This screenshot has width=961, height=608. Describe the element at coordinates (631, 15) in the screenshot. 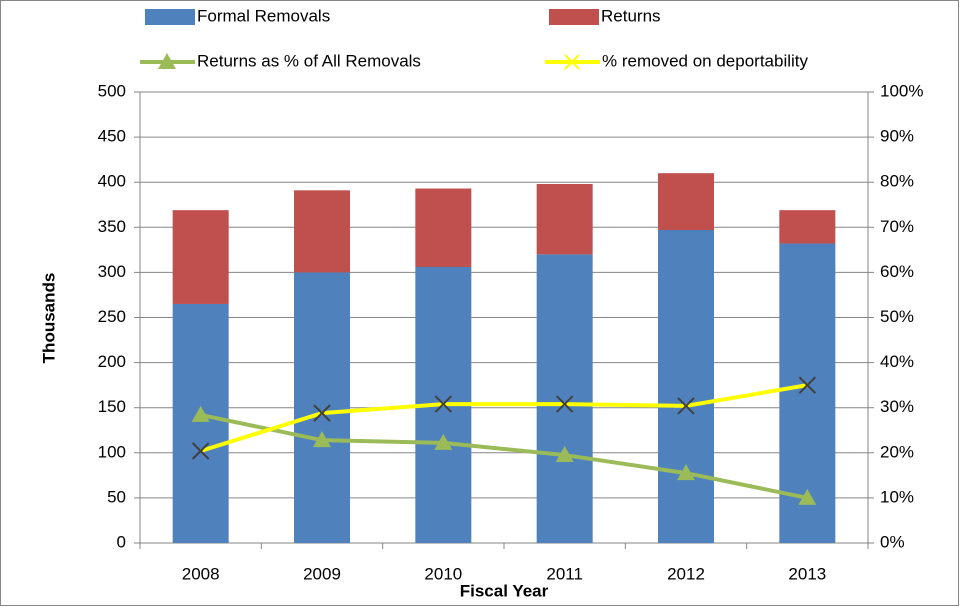

I see `legend-label: Returns` at that location.